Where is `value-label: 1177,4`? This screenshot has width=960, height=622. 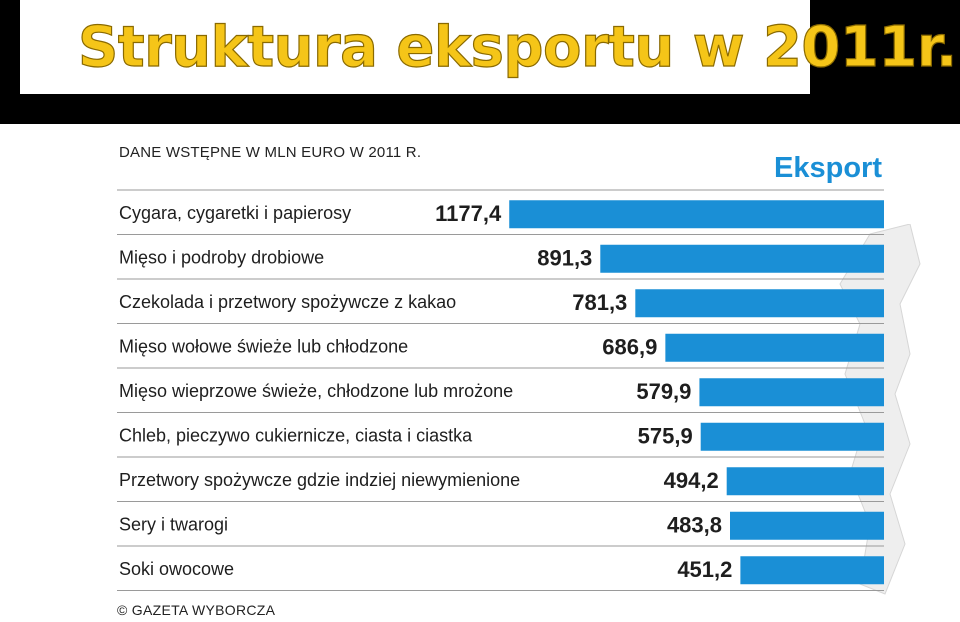 value-label: 1177,4 is located at coordinates (468, 213).